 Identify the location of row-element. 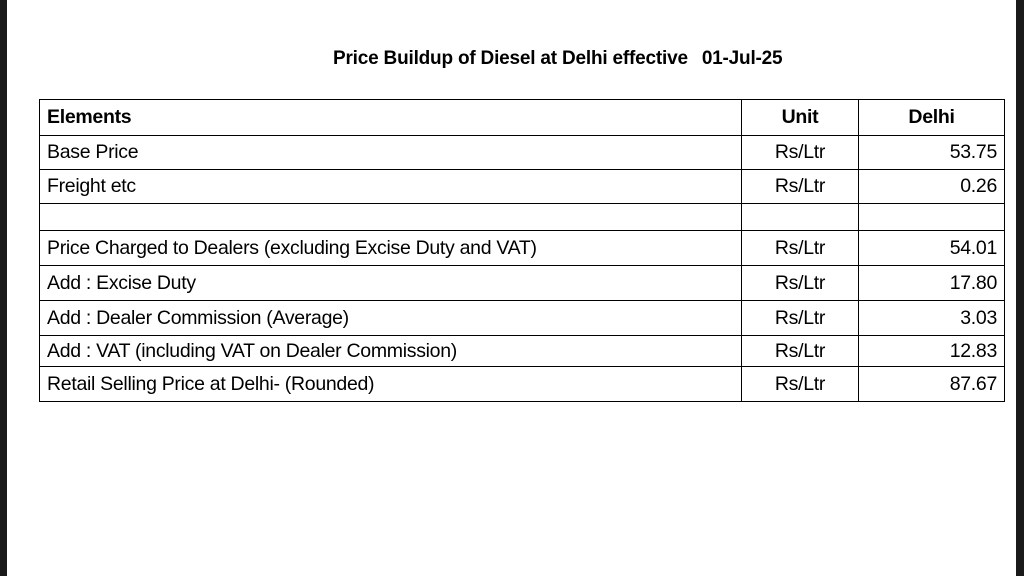
(390, 217).